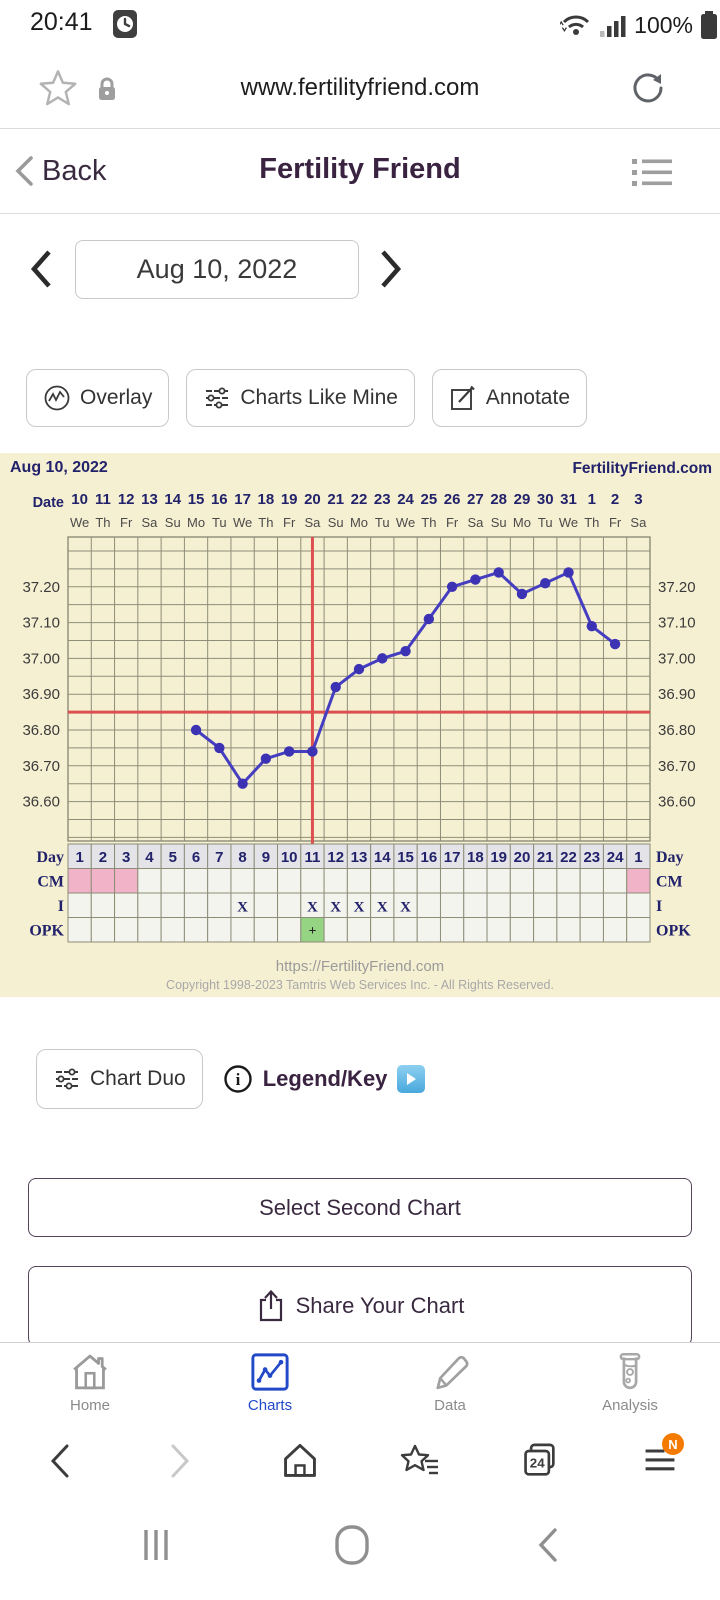  I want to click on date-field: Aug 10, 2022, so click(217, 269).